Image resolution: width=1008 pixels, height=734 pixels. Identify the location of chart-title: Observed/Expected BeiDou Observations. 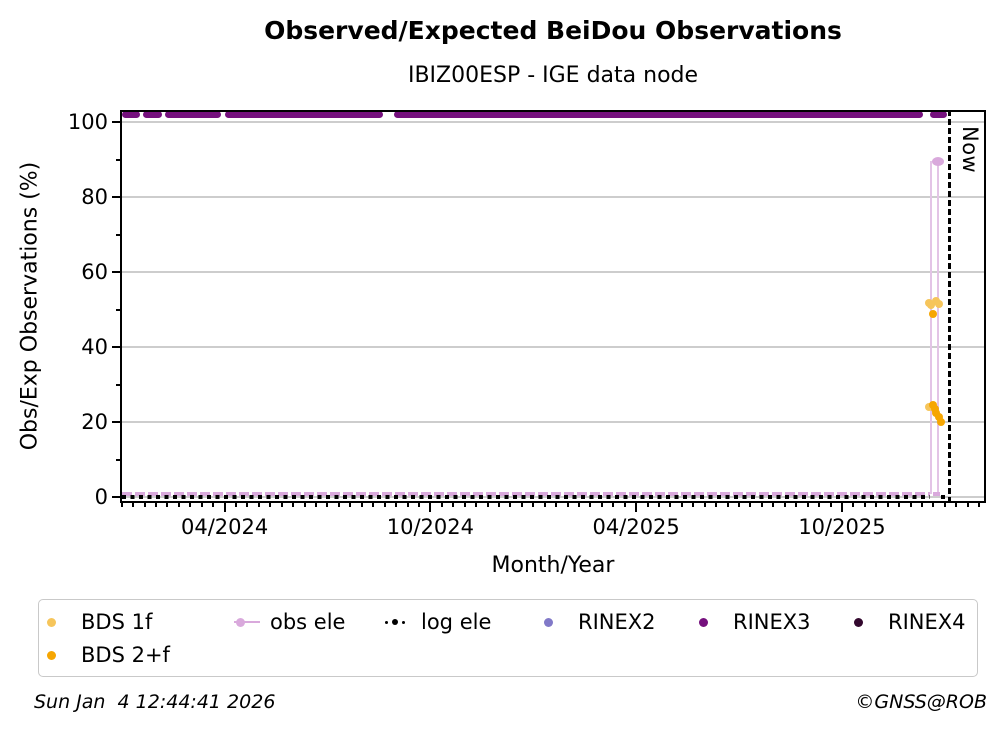
(553, 30).